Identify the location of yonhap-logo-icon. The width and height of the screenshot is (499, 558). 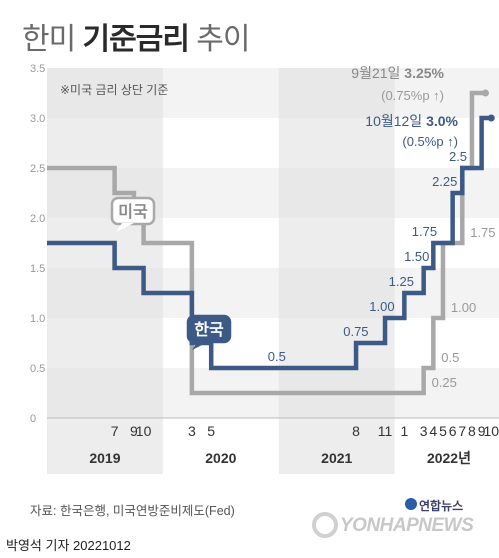
(325, 525).